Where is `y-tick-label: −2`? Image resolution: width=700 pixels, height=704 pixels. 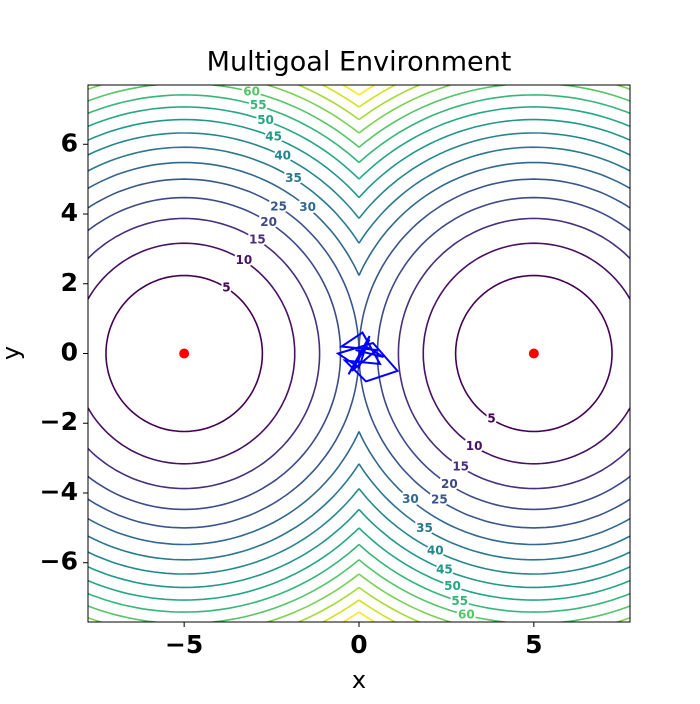
y-tick-label: −2 is located at coordinates (59, 421).